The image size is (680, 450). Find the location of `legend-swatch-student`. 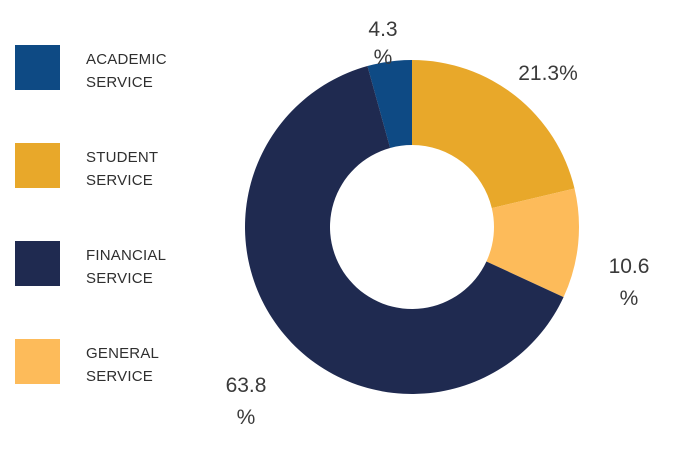

legend-swatch-student is located at coordinates (37, 165).